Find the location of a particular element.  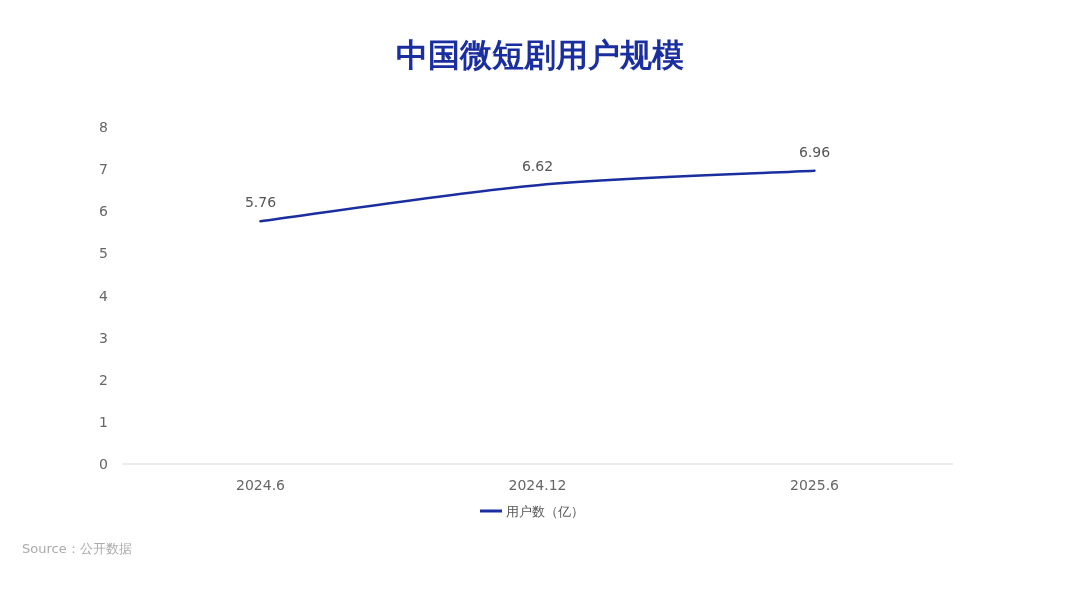

data-label: 5.76 is located at coordinates (260, 202).